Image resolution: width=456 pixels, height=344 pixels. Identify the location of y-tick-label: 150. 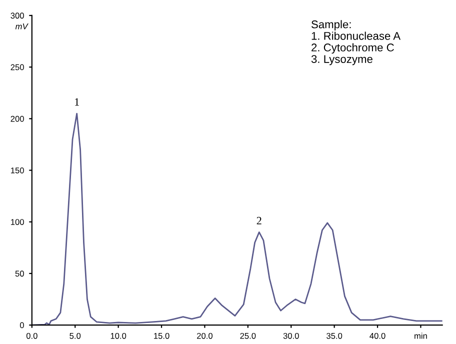
(17, 170).